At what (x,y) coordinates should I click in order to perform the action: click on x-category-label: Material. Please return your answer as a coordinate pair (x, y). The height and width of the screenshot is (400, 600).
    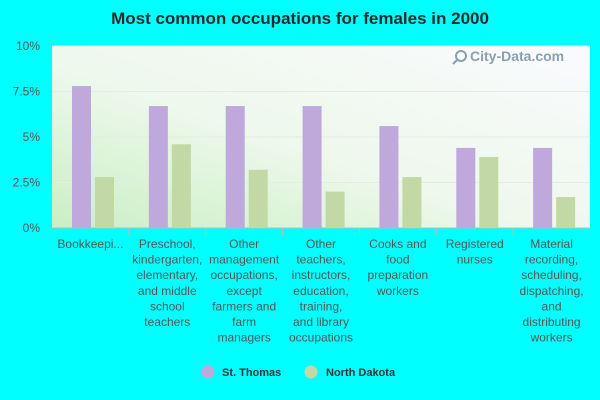
    Looking at the image, I should click on (551, 244).